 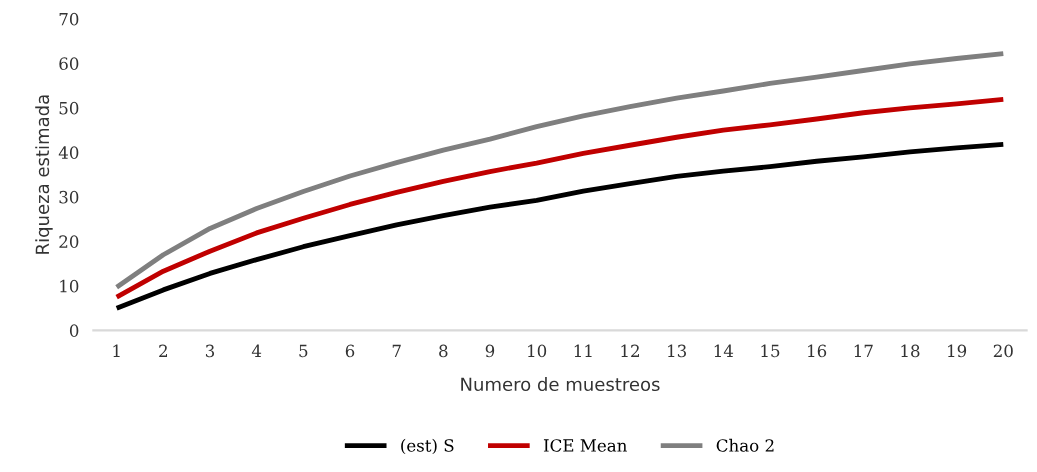 What do you see at coordinates (910, 351) in the screenshot?
I see `x-tick-label: 18` at bounding box center [910, 351].